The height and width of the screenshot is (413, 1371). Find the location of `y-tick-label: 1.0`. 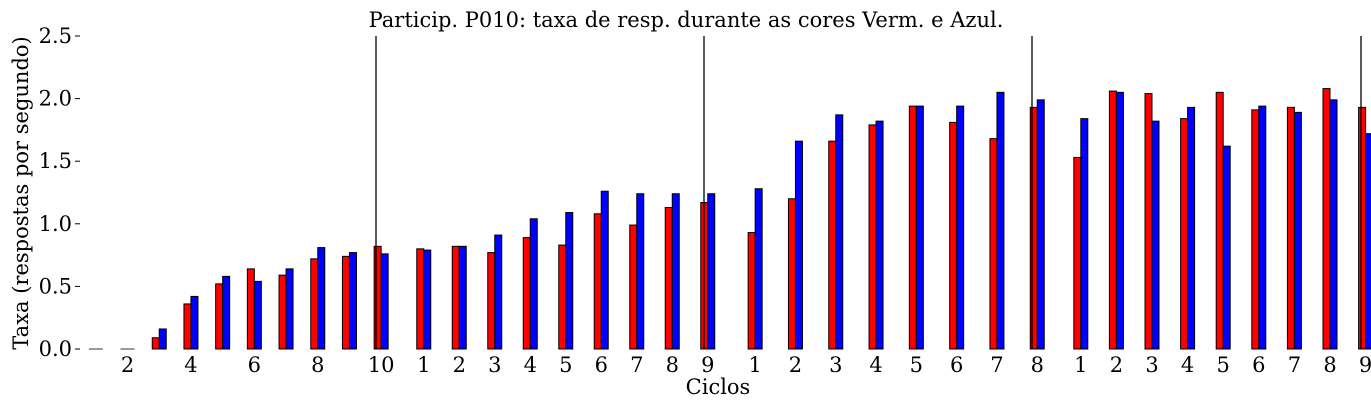

y-tick-label: 1.0 is located at coordinates (55, 224).